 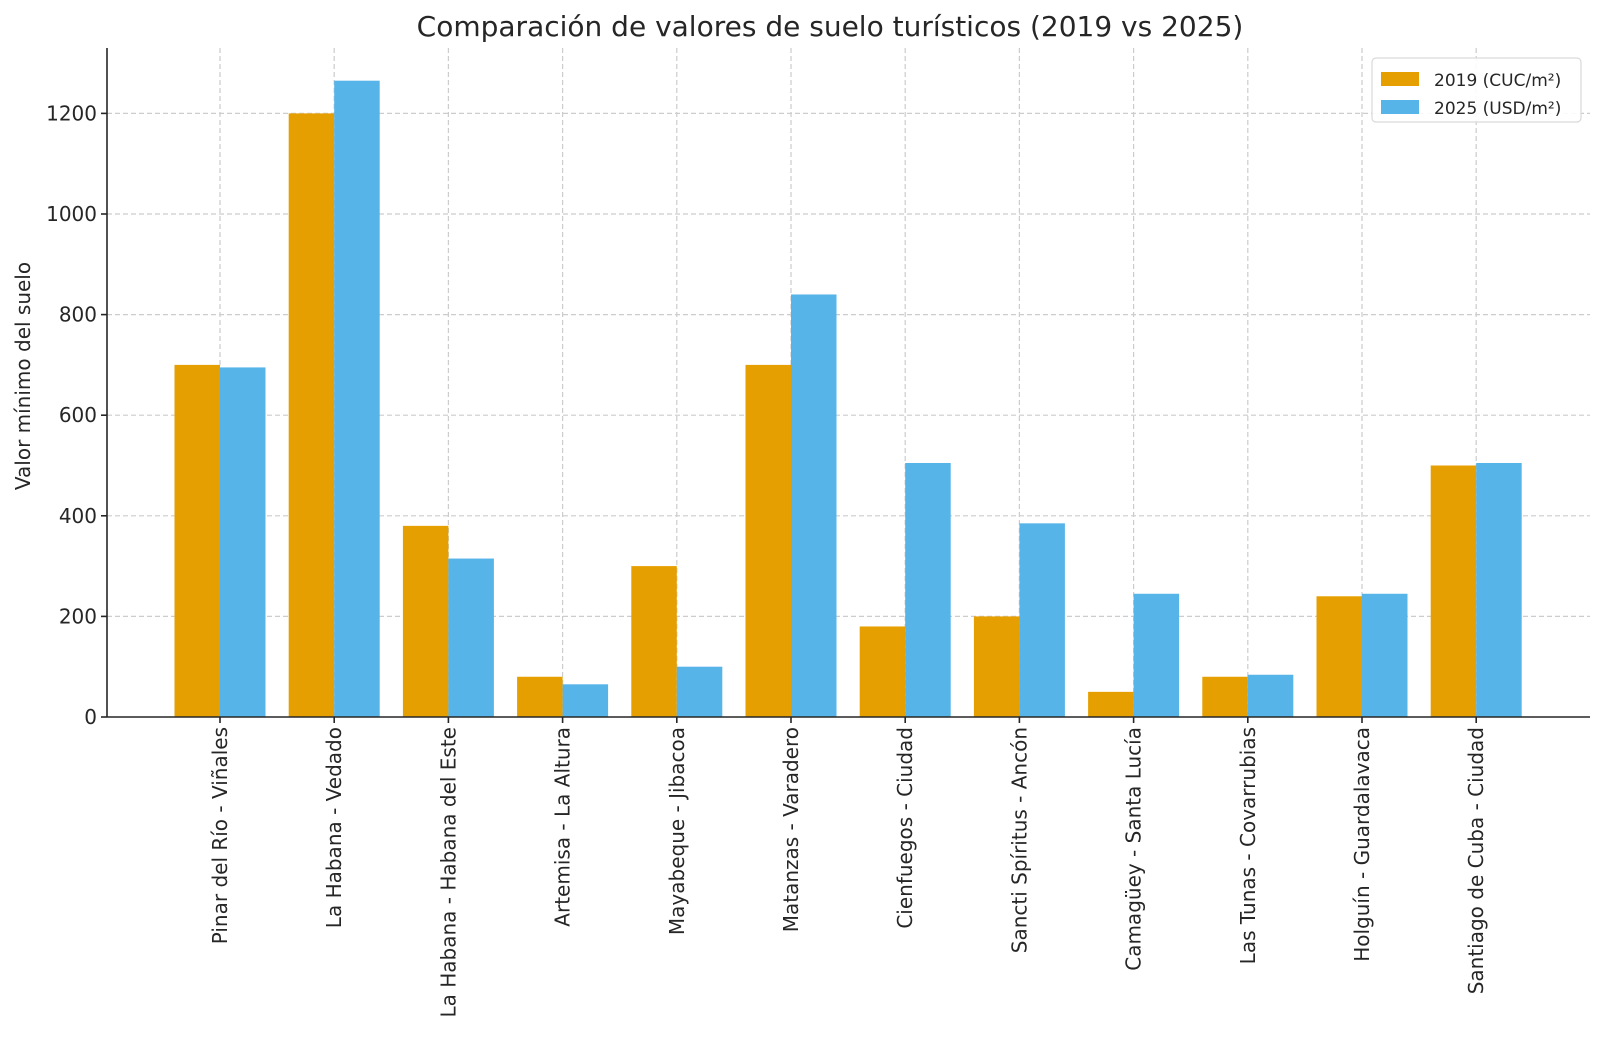 What do you see at coordinates (334, 827) in the screenshot?
I see `x-tick-label: La Habana - Vedado` at bounding box center [334, 827].